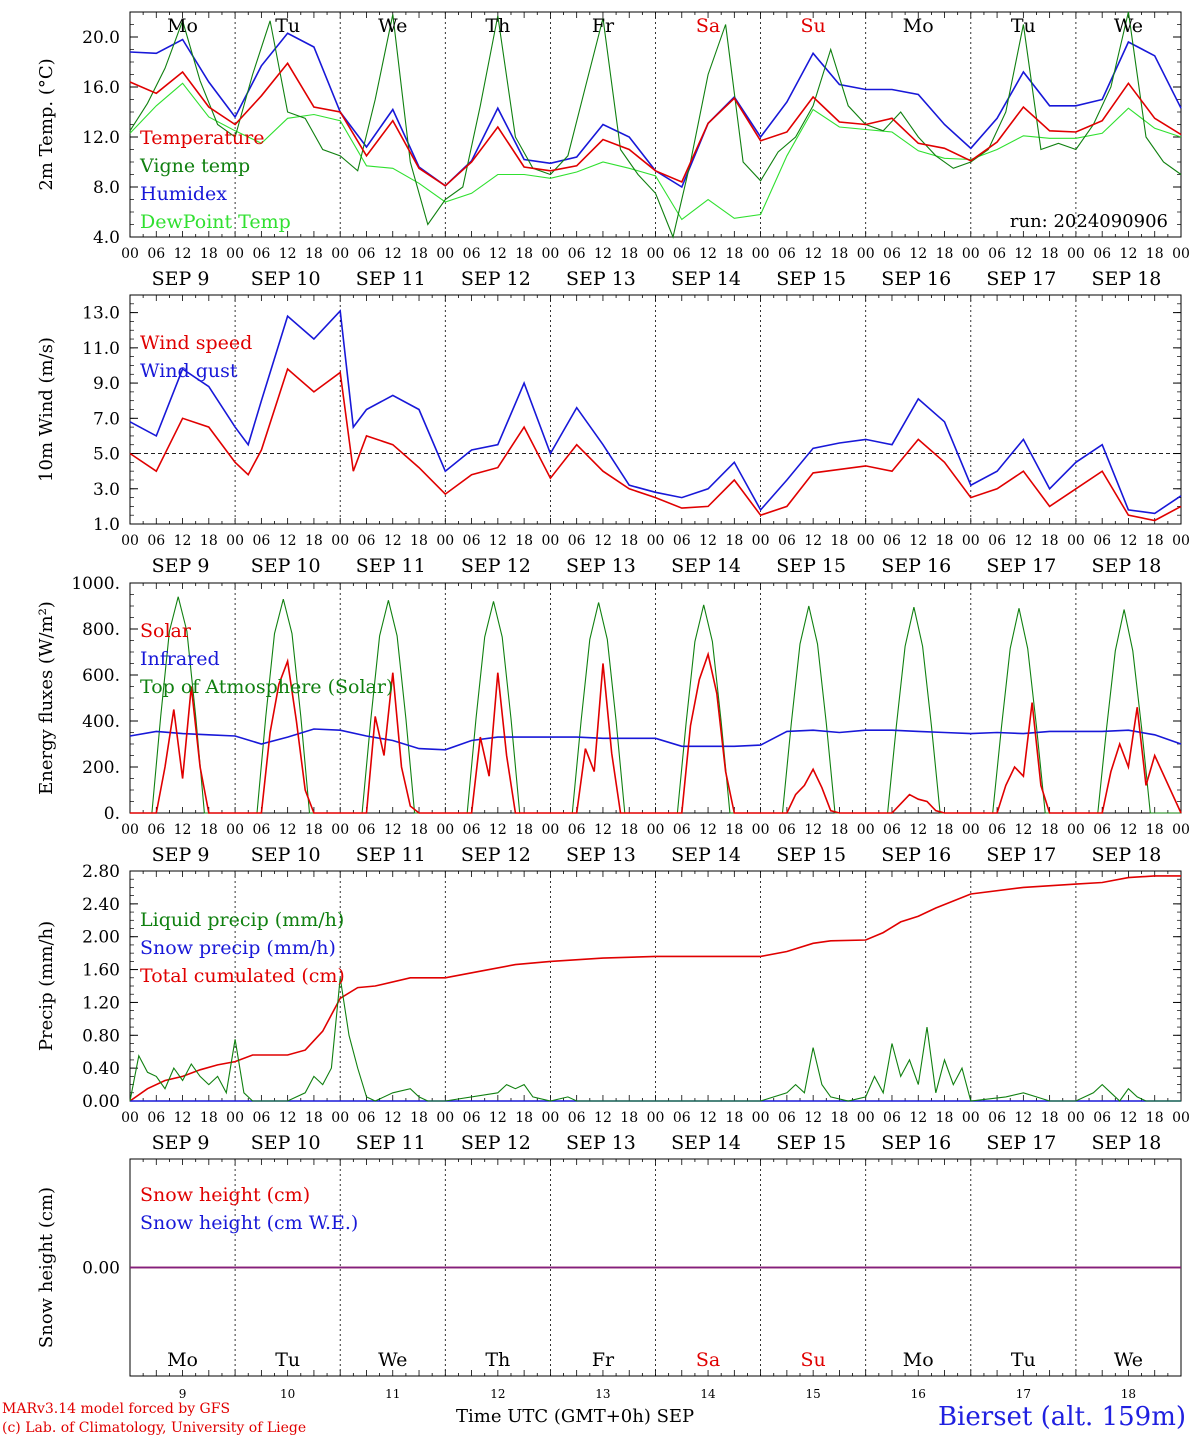  What do you see at coordinates (166, 631) in the screenshot?
I see `legend-entry: Solar` at bounding box center [166, 631].